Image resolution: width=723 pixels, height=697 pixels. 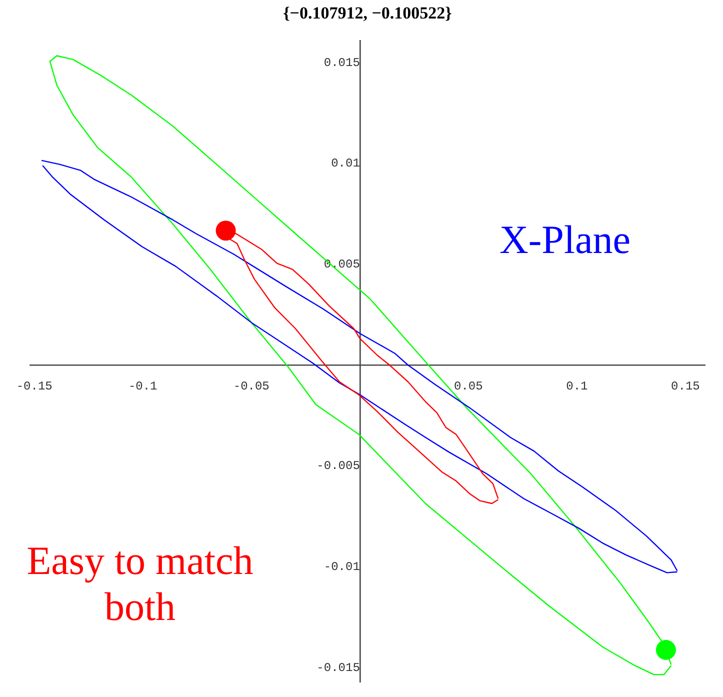 What do you see at coordinates (338, 667) in the screenshot?
I see `y-tick-label: -0.015` at bounding box center [338, 667].